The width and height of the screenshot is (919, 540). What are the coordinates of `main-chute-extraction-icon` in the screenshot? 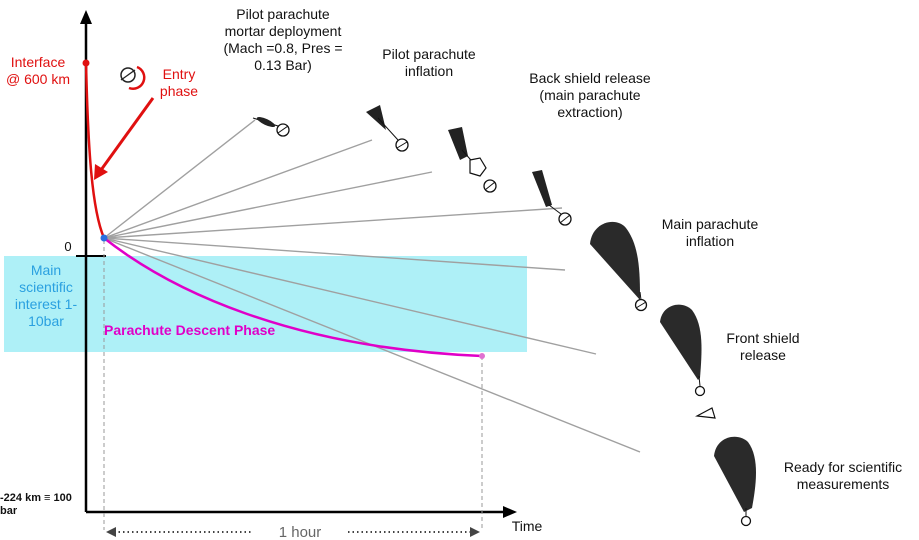 It's located at (552, 198).